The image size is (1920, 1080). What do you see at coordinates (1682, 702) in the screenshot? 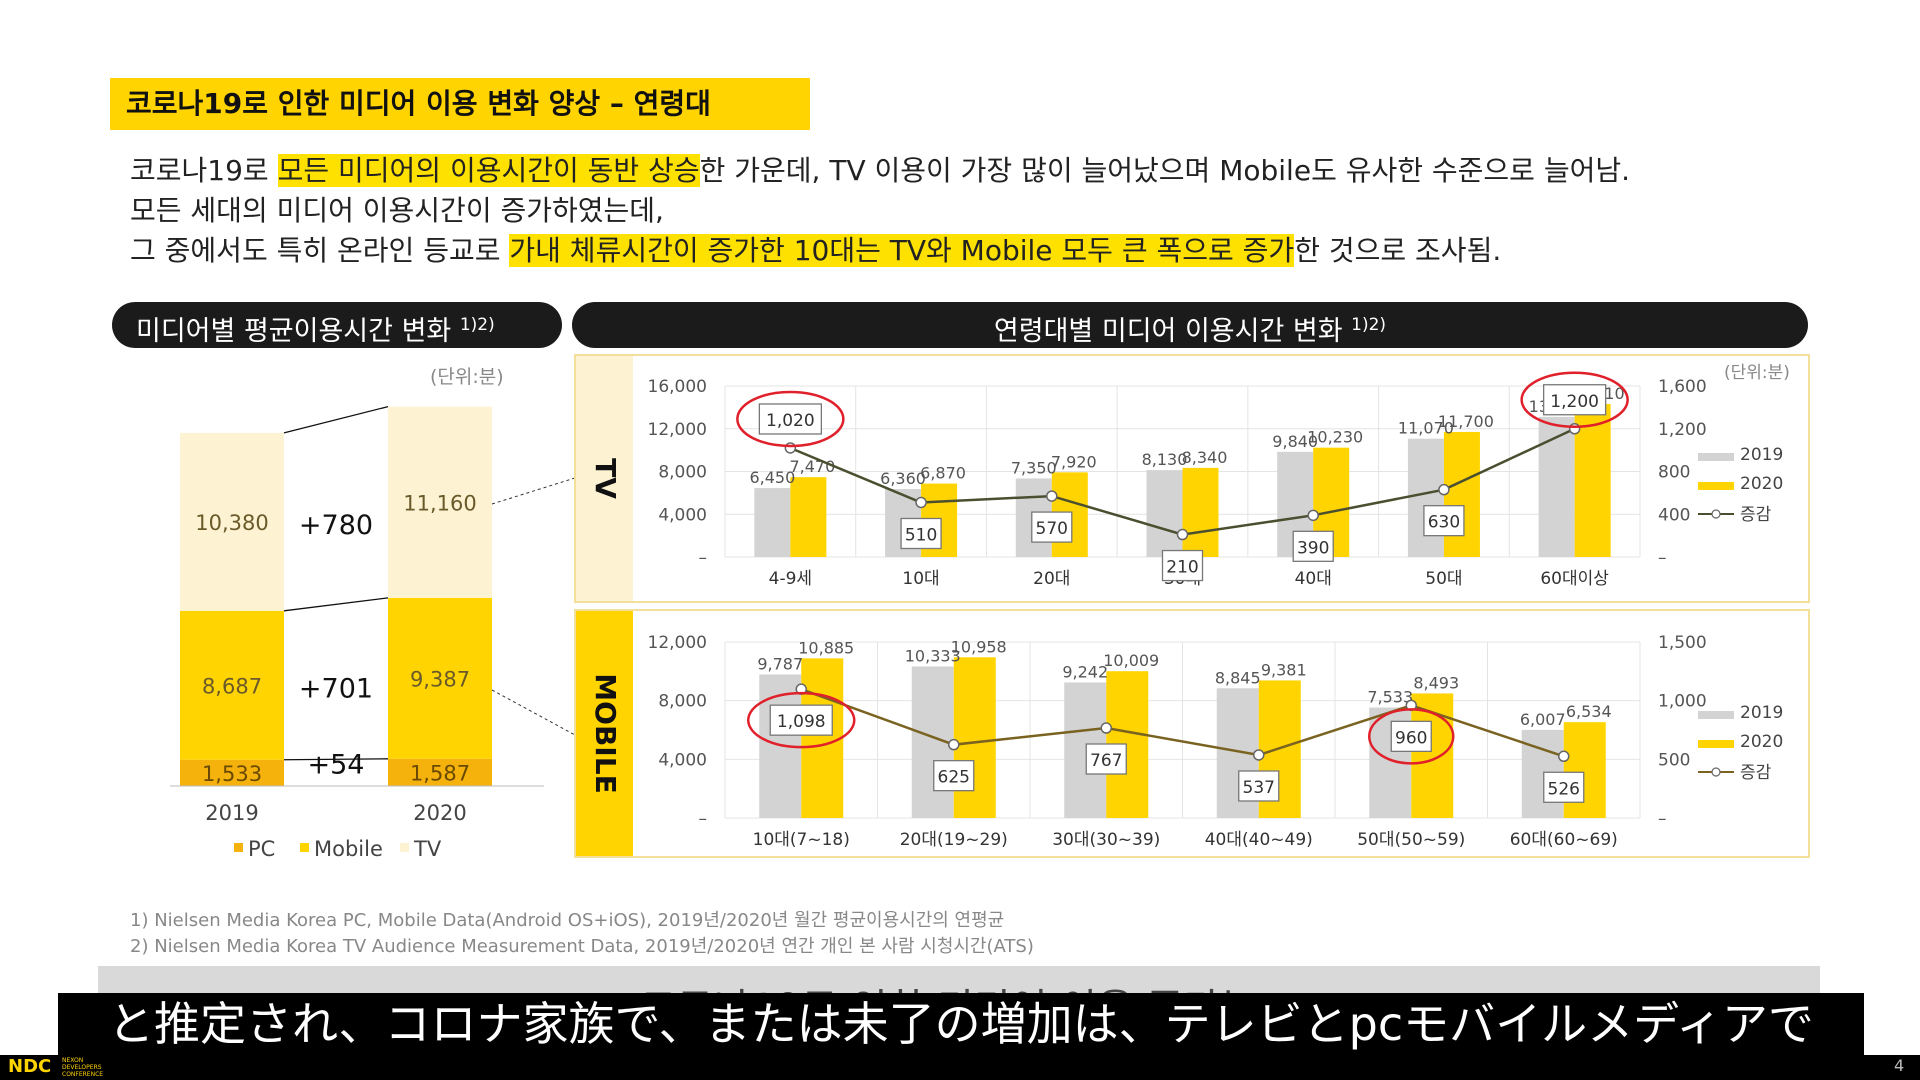
I see `y2-tick-label: 1,000` at bounding box center [1682, 702].